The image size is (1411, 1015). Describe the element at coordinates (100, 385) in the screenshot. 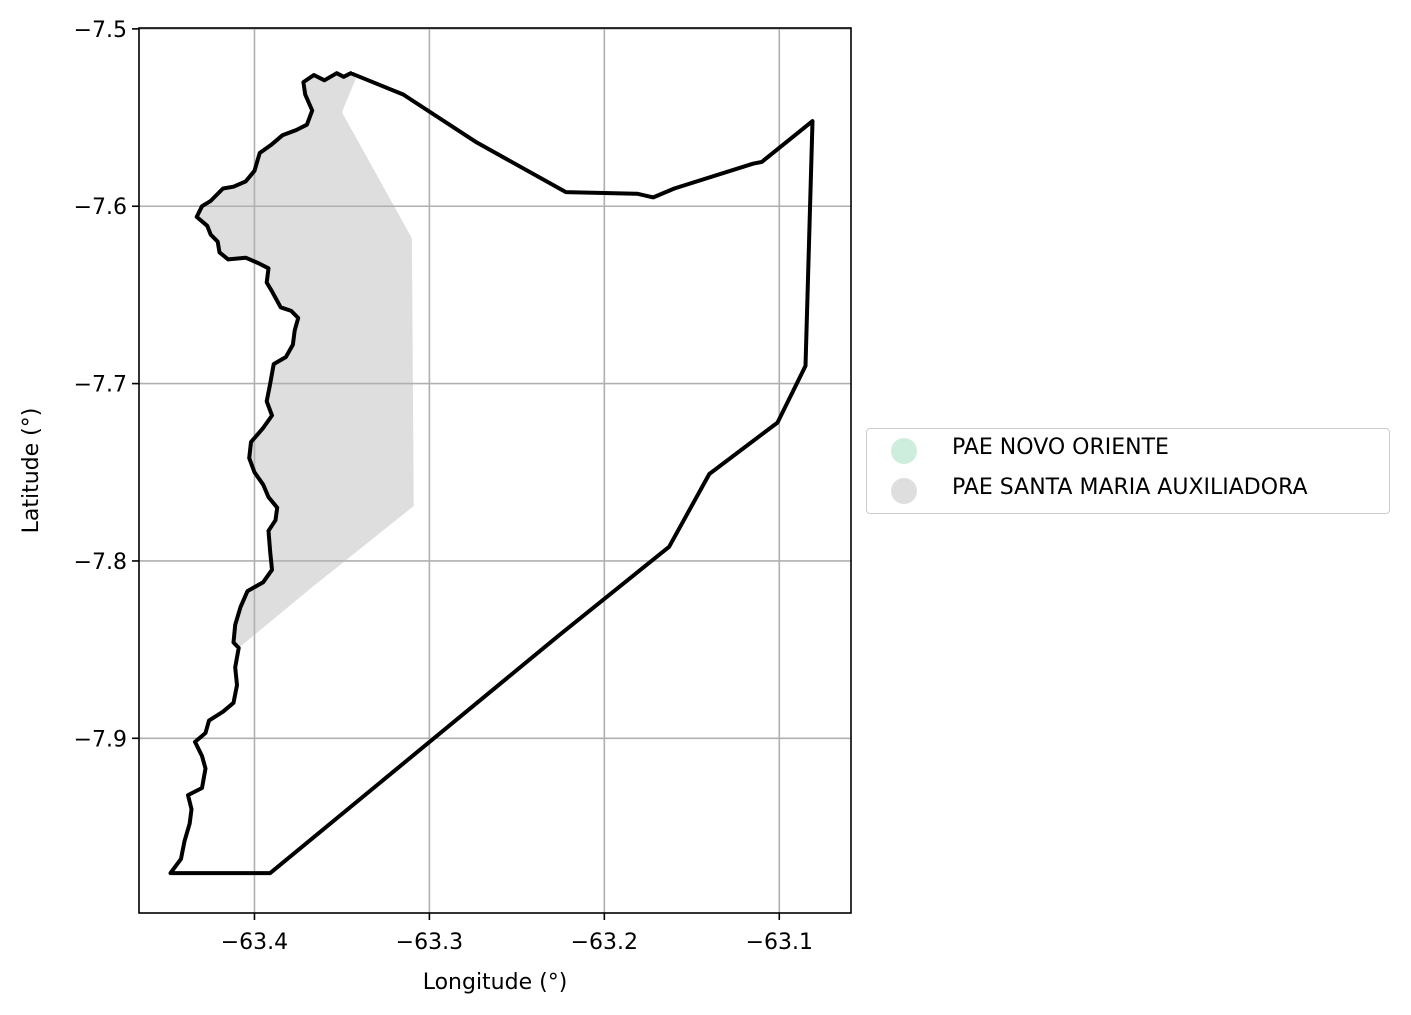

I see `y-tick-label: −7.7` at that location.